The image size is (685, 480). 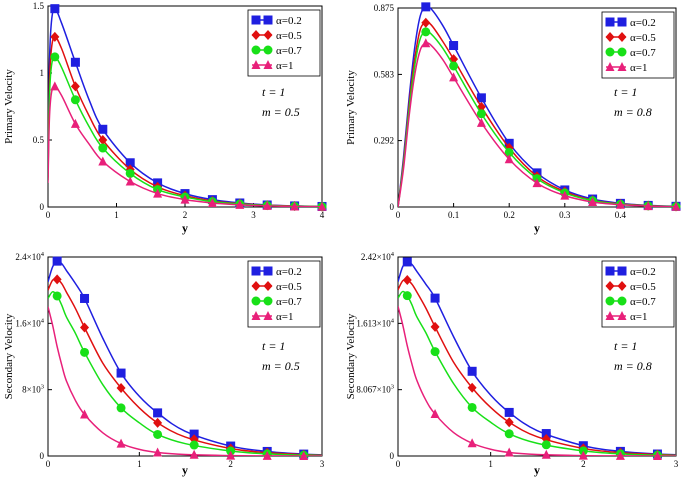 I want to click on y-axis-label: Secondary Velocity, so click(x=351, y=356).